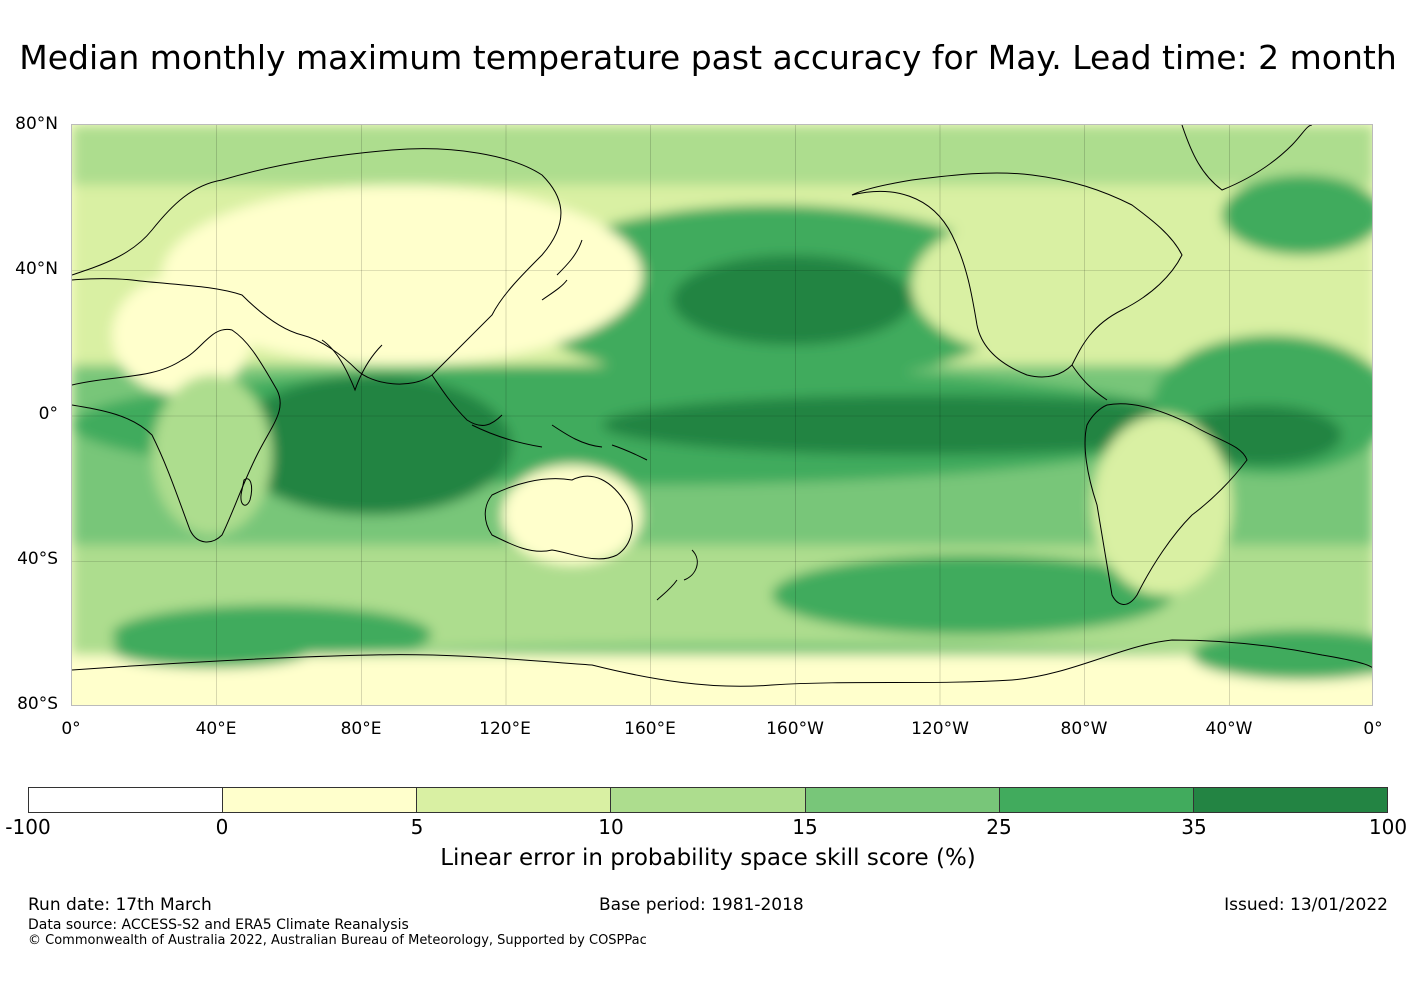  What do you see at coordinates (999, 827) in the screenshot?
I see `colorbar-tick: 25` at bounding box center [999, 827].